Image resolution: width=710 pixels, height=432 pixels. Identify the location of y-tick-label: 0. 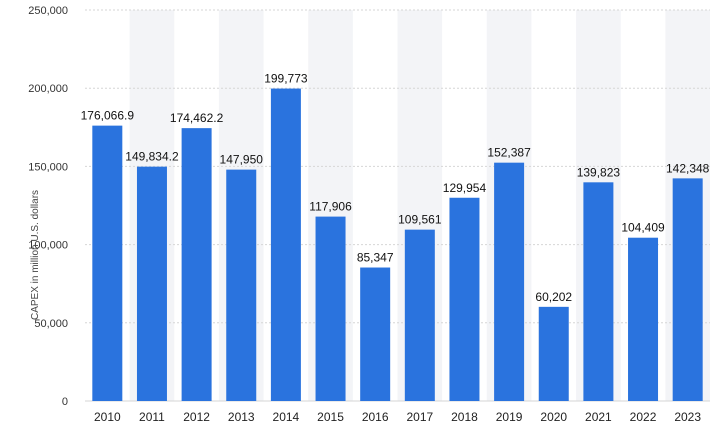
(65, 402).